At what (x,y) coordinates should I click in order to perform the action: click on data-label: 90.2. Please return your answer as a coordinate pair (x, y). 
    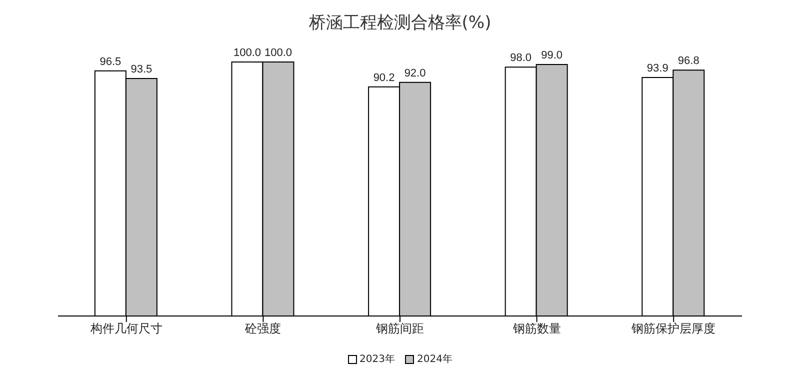
    Looking at the image, I should click on (384, 78).